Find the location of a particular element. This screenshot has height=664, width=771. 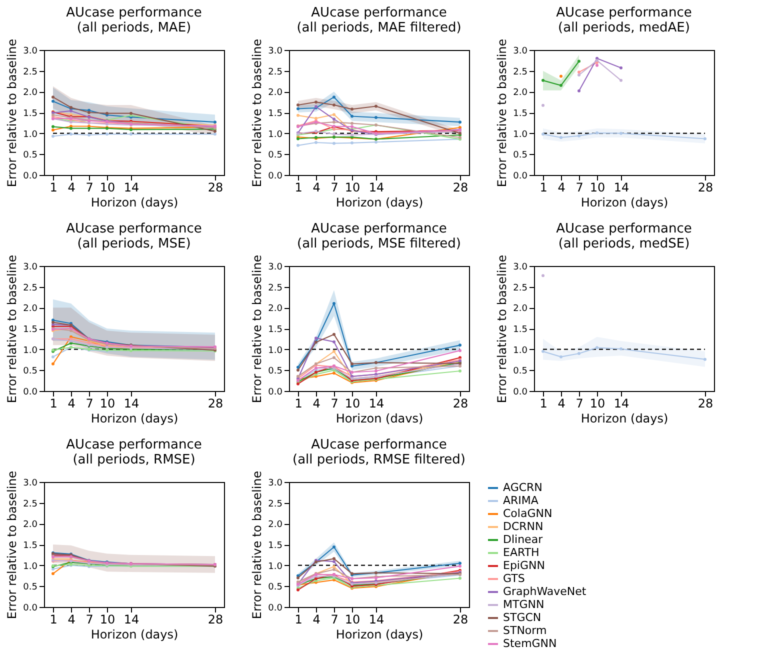

text: (all periods, medSE) is located at coordinates (624, 244).